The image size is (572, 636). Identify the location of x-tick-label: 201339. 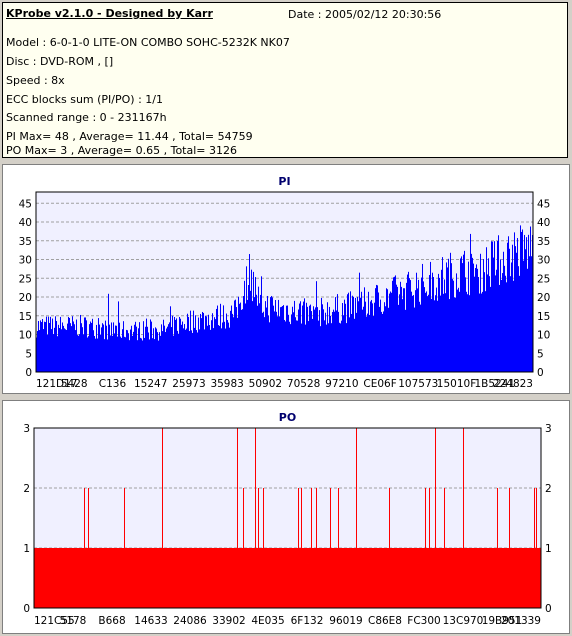
(521, 621).